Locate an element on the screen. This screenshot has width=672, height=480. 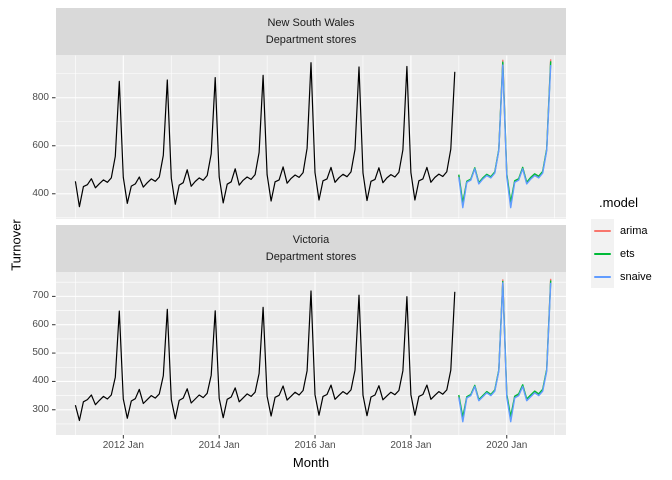
x-tick-label: 2012 Jan is located at coordinates (123, 445).